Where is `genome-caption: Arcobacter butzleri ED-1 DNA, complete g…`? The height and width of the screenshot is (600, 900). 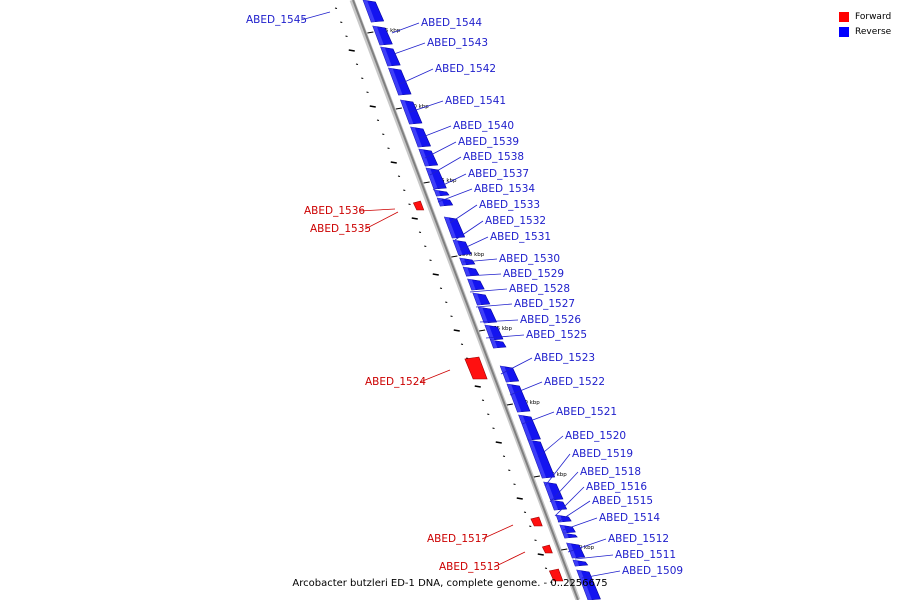 genome-caption: Arcobacter butzleri ED-1 DNA, complete g… is located at coordinates (450, 583).